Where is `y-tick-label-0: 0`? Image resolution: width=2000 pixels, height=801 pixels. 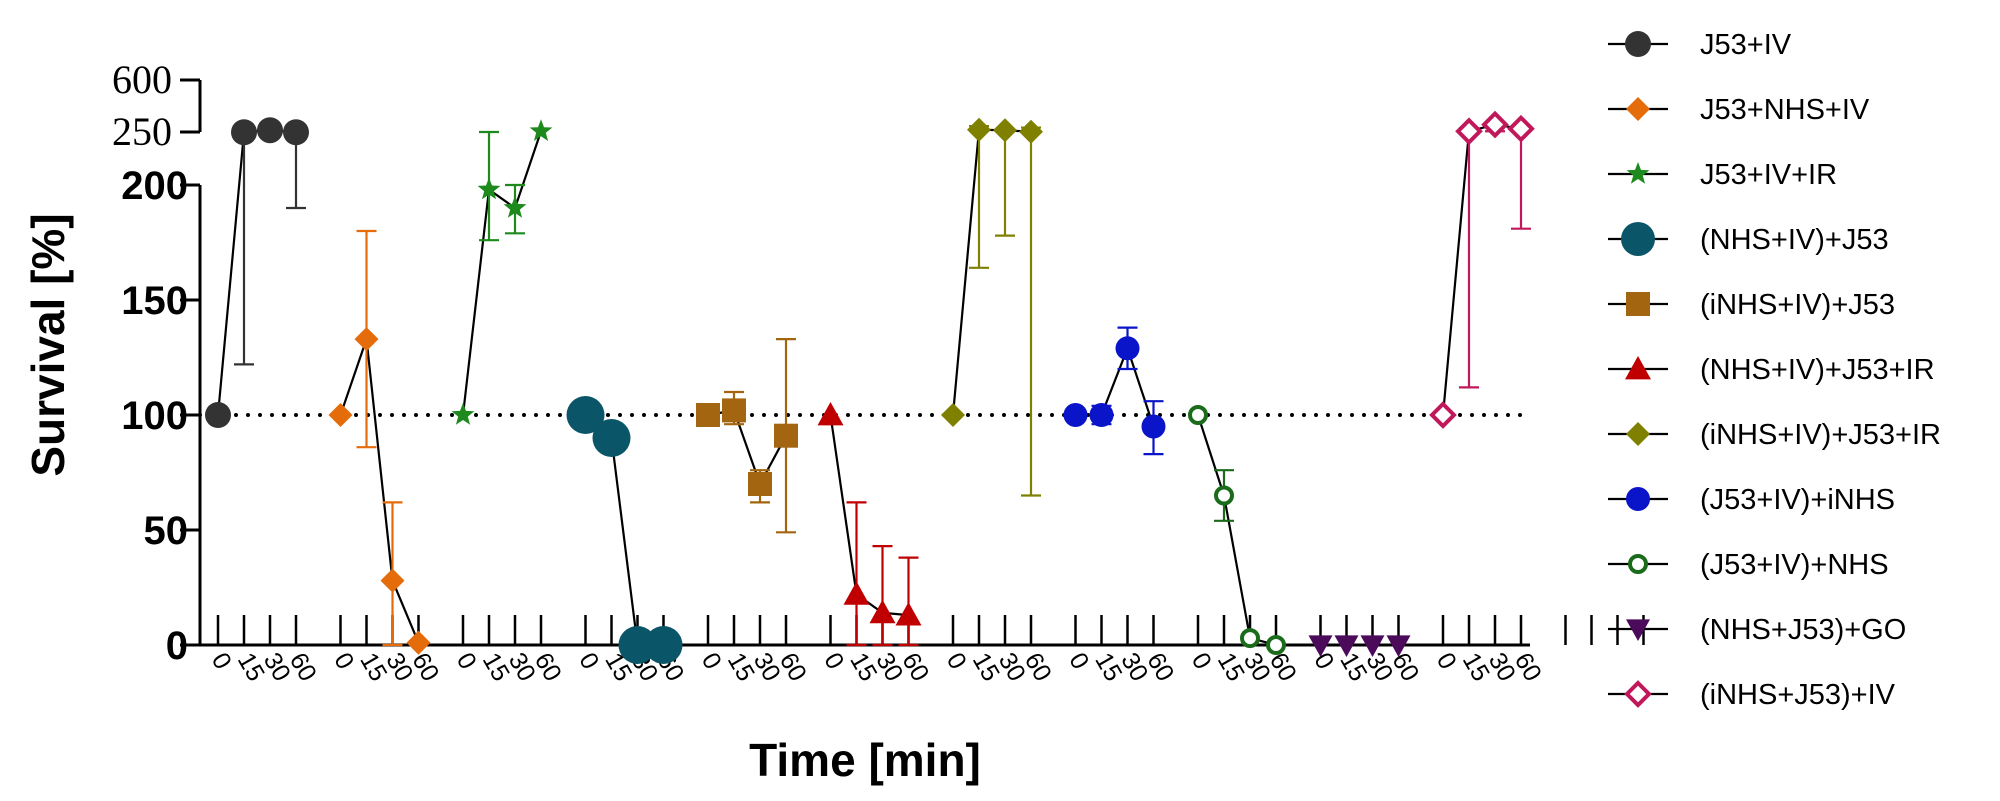
y-tick-label-0: 0 is located at coordinates (177, 646).